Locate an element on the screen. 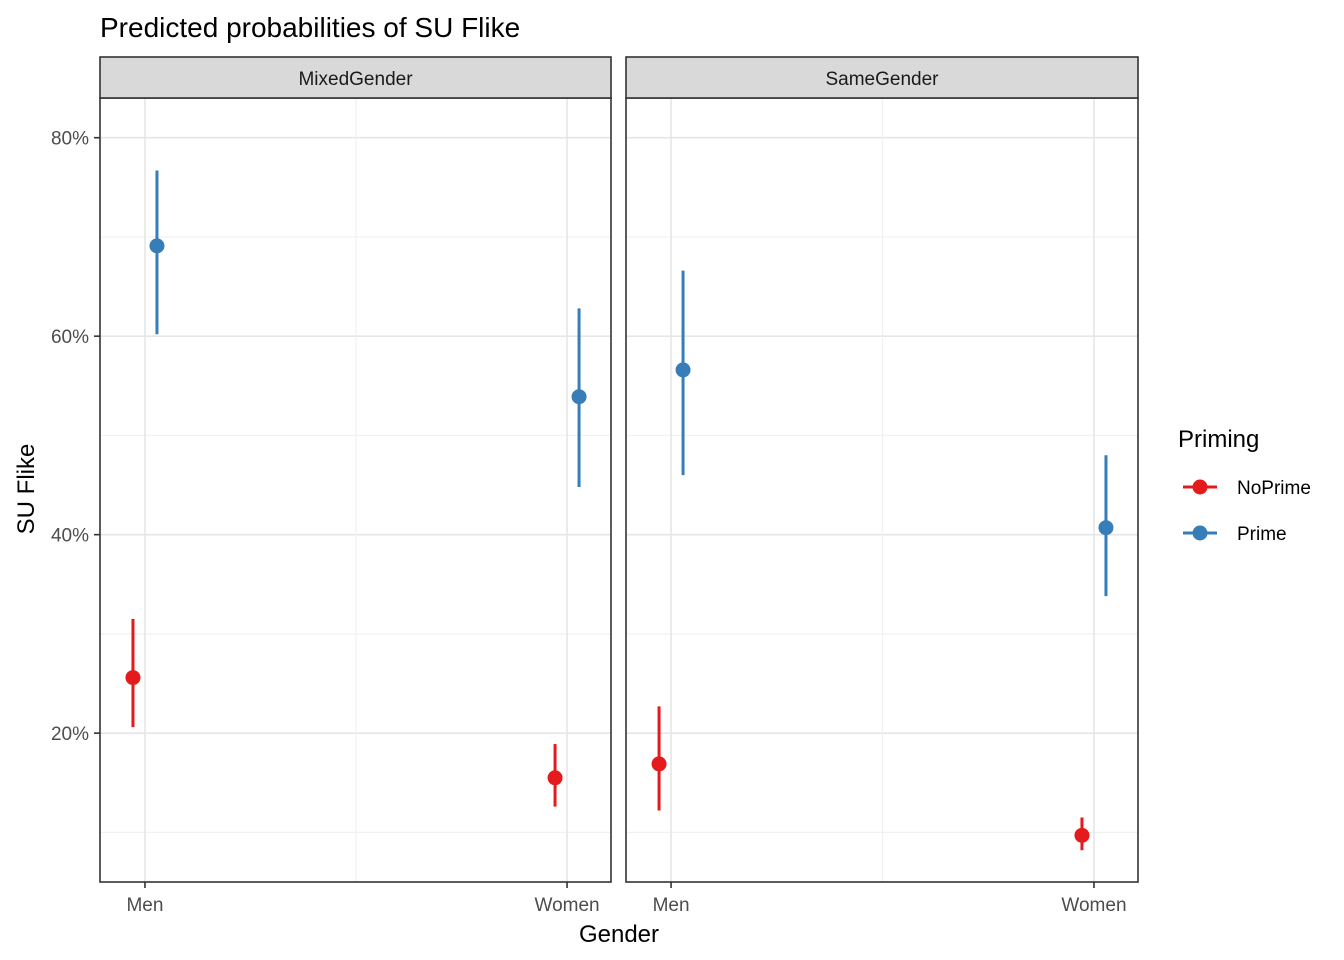  facet-label: SameGender is located at coordinates (882, 79).